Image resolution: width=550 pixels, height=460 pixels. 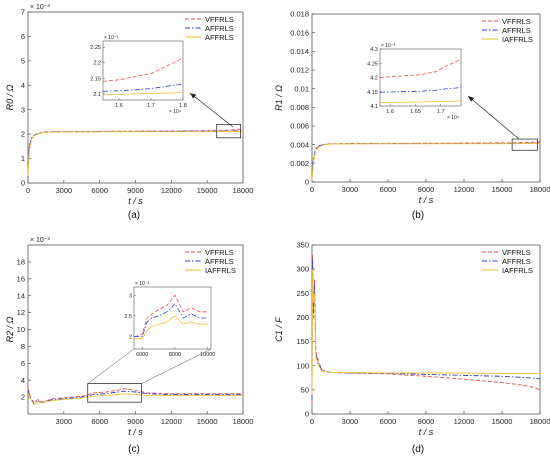 What do you see at coordinates (23, 85) in the screenshot?
I see `y-tick-label: 4` at bounding box center [23, 85].